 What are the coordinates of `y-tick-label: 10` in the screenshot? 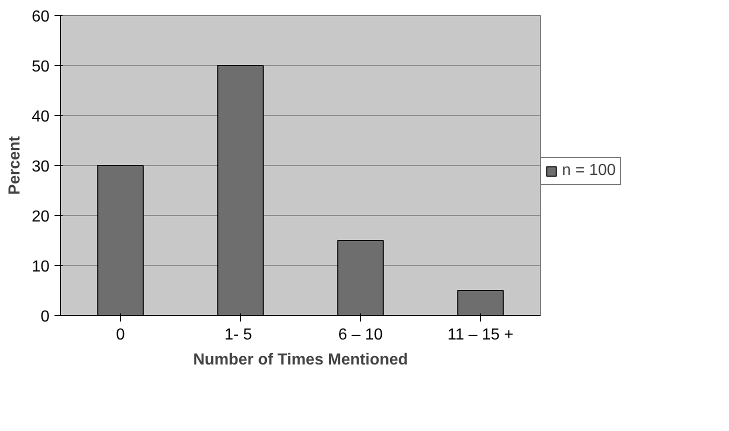 It's located at (41, 267).